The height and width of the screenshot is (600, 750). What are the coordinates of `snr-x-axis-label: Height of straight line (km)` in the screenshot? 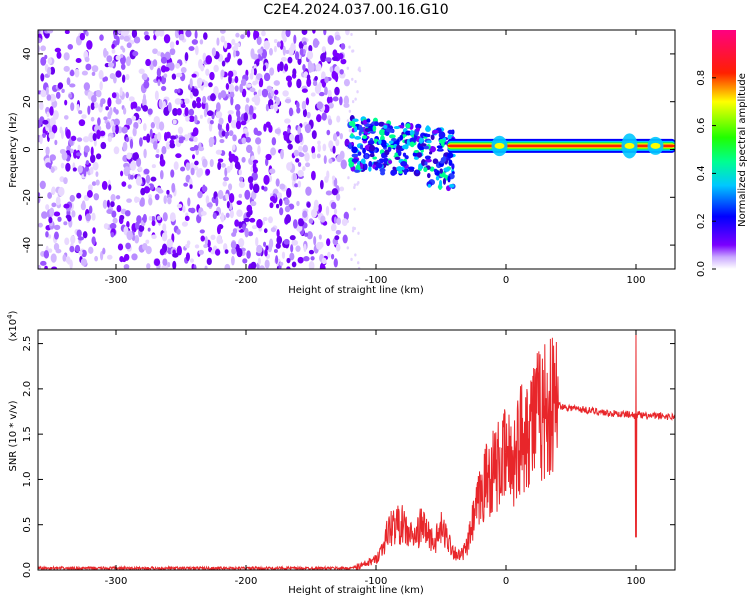 It's located at (356, 590).